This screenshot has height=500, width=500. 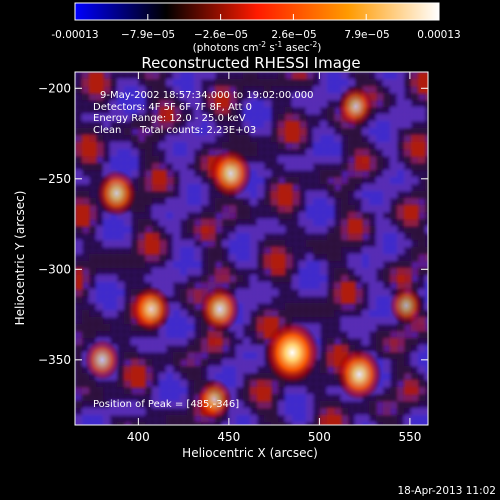 I want to click on x-tick-label: 500, so click(x=319, y=437).